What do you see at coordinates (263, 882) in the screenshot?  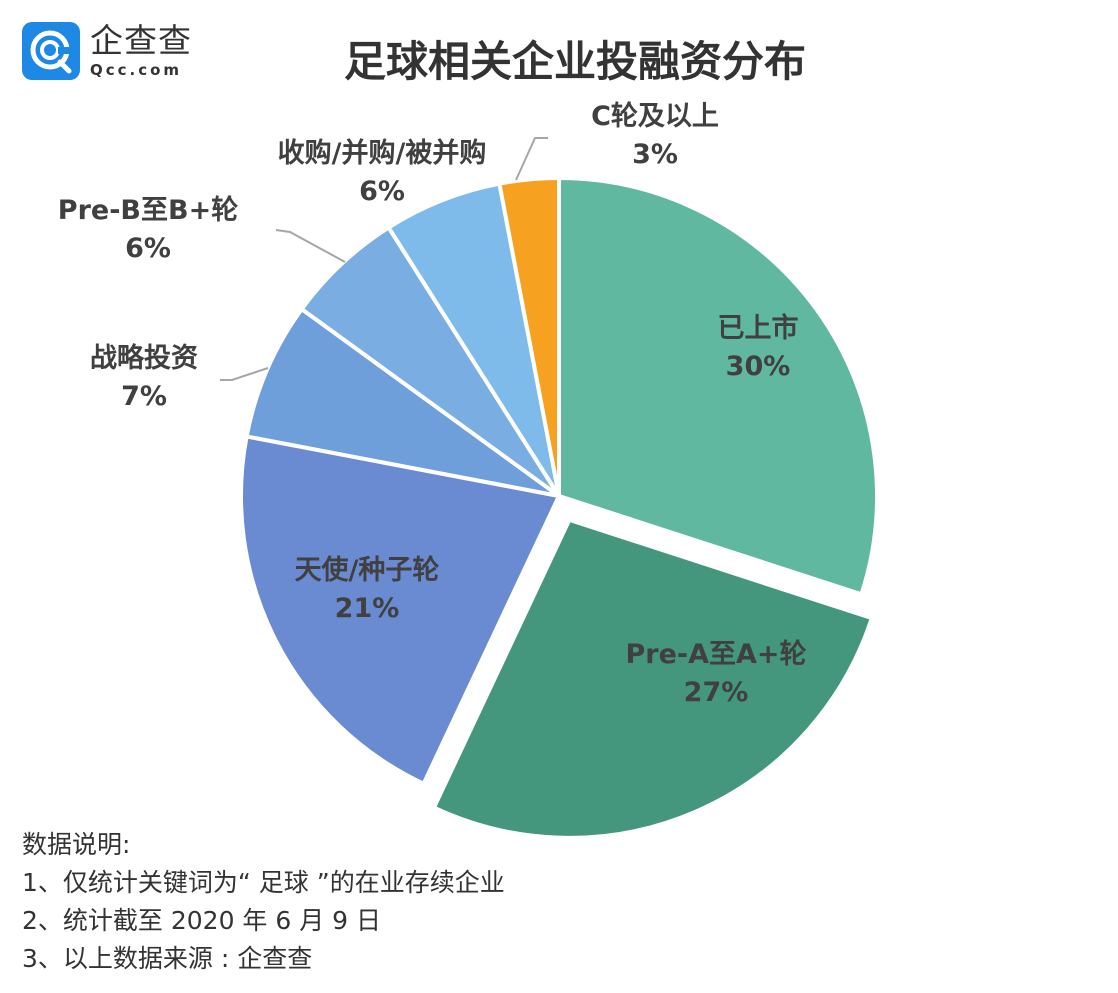 I see `notes-line-1: 1、仅统计关键词为“ 足球 ”的在业存续企业` at bounding box center [263, 882].